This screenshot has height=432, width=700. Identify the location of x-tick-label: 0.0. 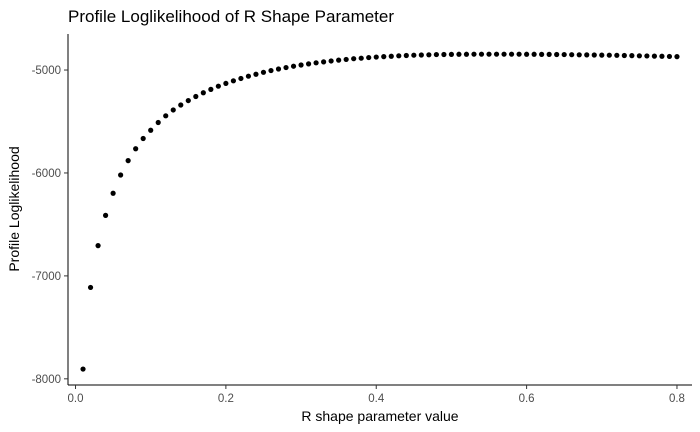
(76, 399).